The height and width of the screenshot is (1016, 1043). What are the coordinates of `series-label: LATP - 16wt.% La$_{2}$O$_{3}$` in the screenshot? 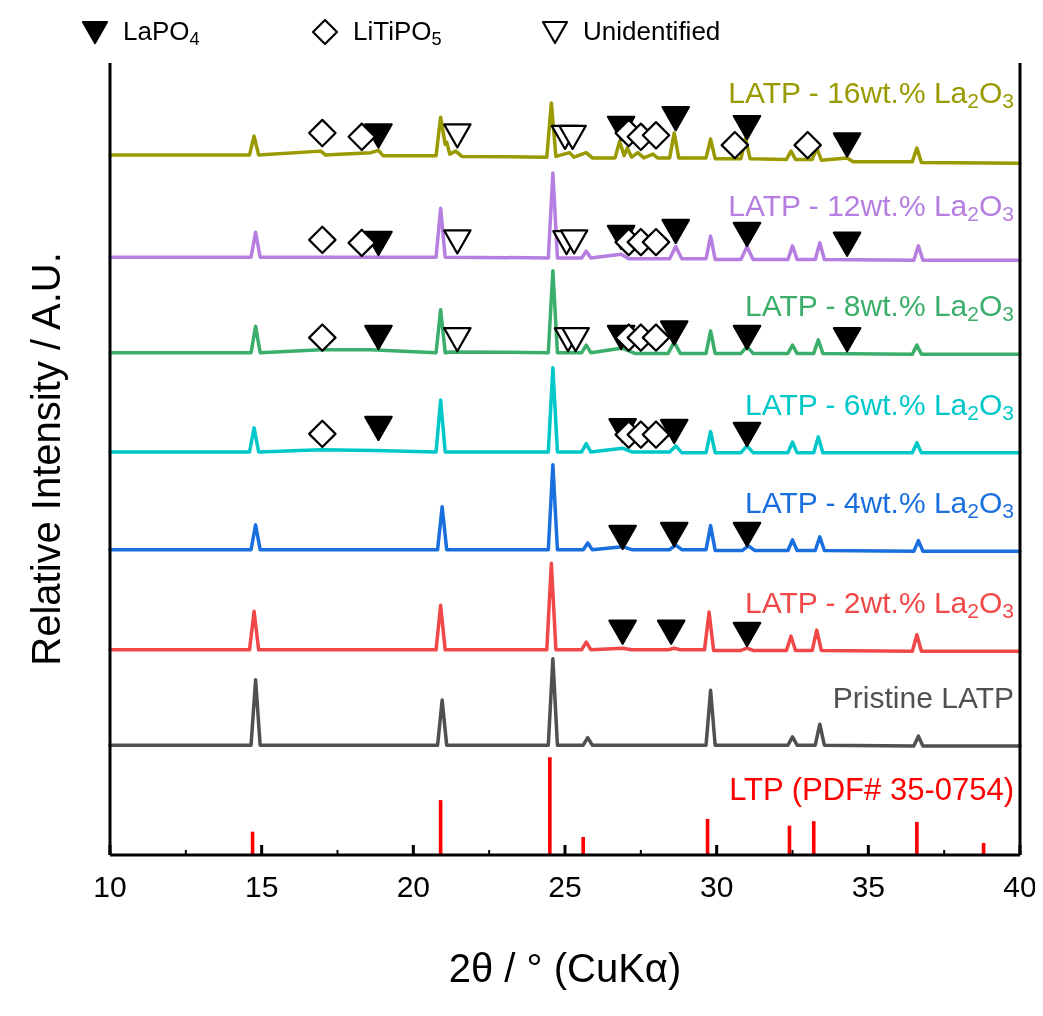 It's located at (871, 94).